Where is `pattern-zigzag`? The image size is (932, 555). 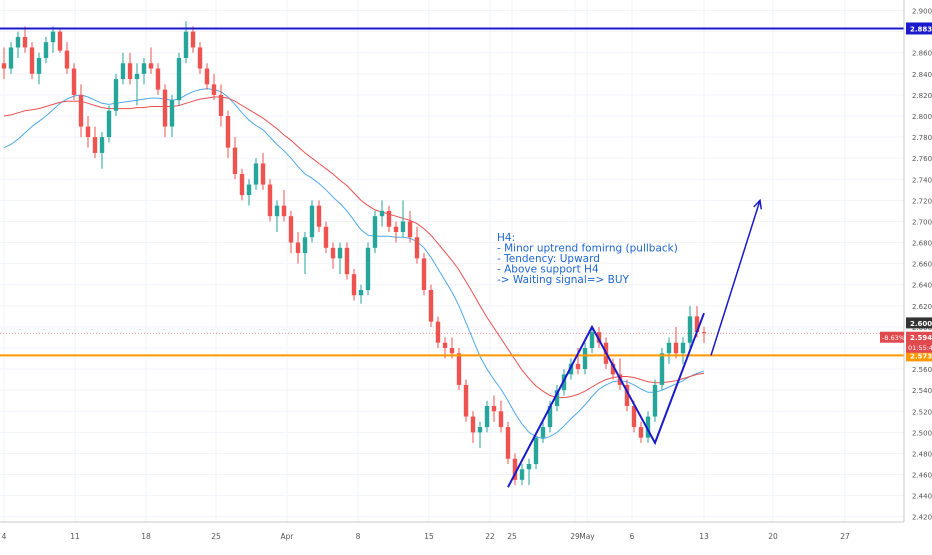 pattern-zigzag is located at coordinates (606, 400).